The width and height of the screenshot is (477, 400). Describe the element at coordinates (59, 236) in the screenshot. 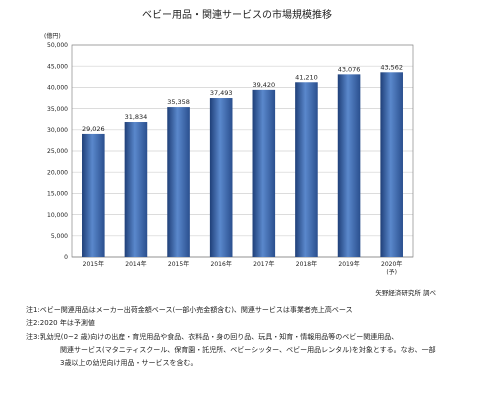

I see `y-tick-label: 5,000` at that location.